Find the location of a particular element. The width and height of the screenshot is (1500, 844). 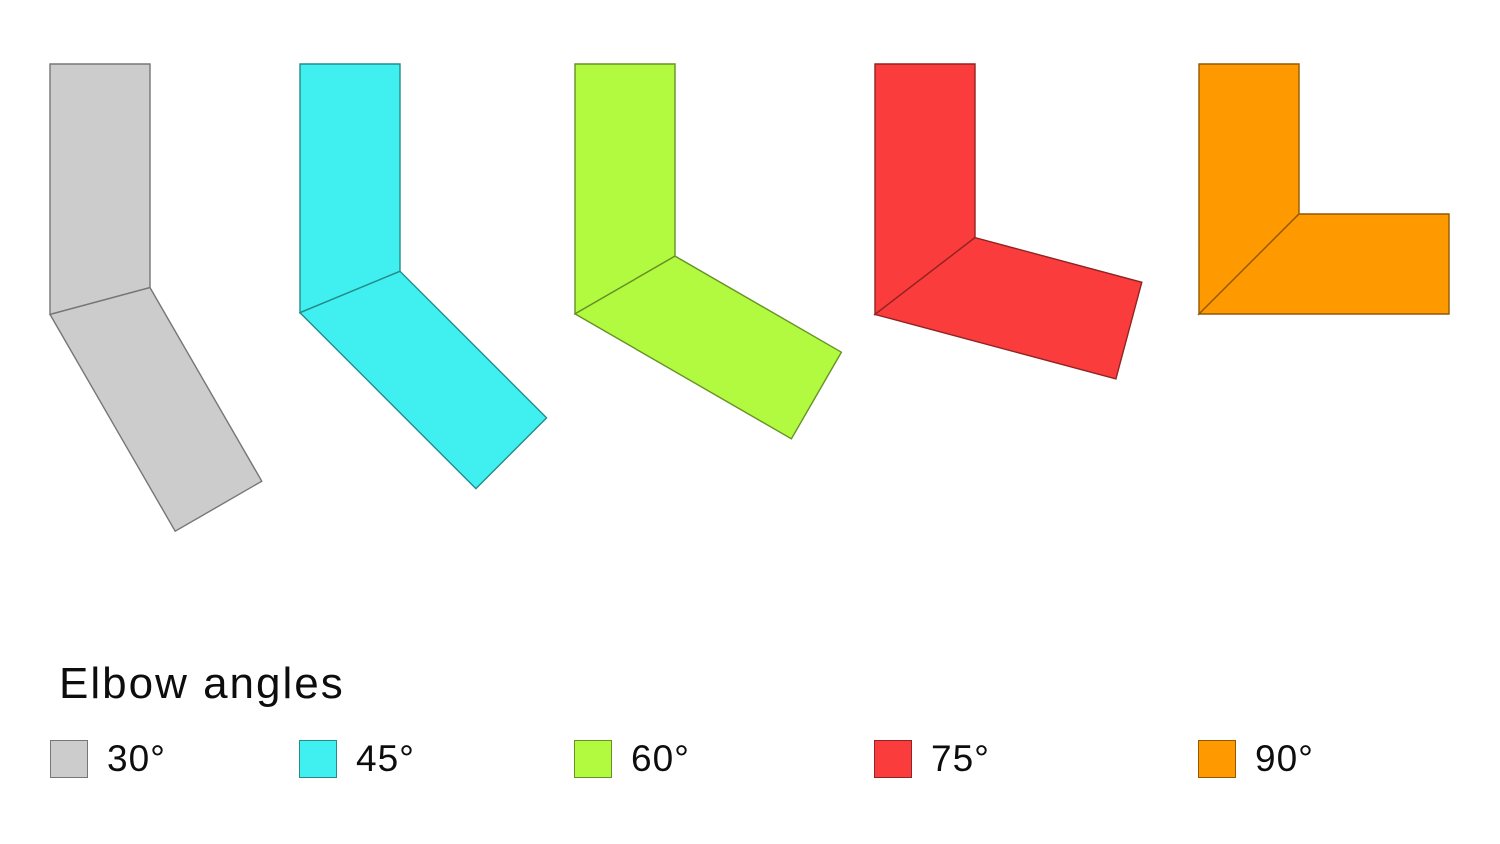

elbow-30-arm2 is located at coordinates (155, 409).